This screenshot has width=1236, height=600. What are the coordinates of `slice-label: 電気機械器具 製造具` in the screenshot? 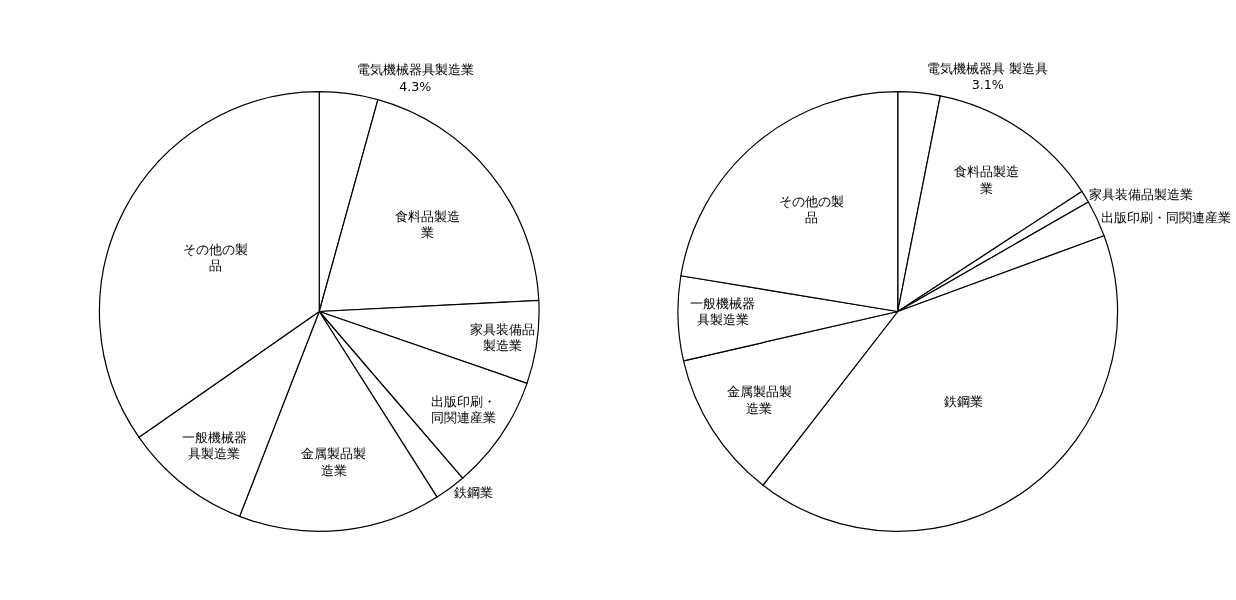 It's located at (988, 69).